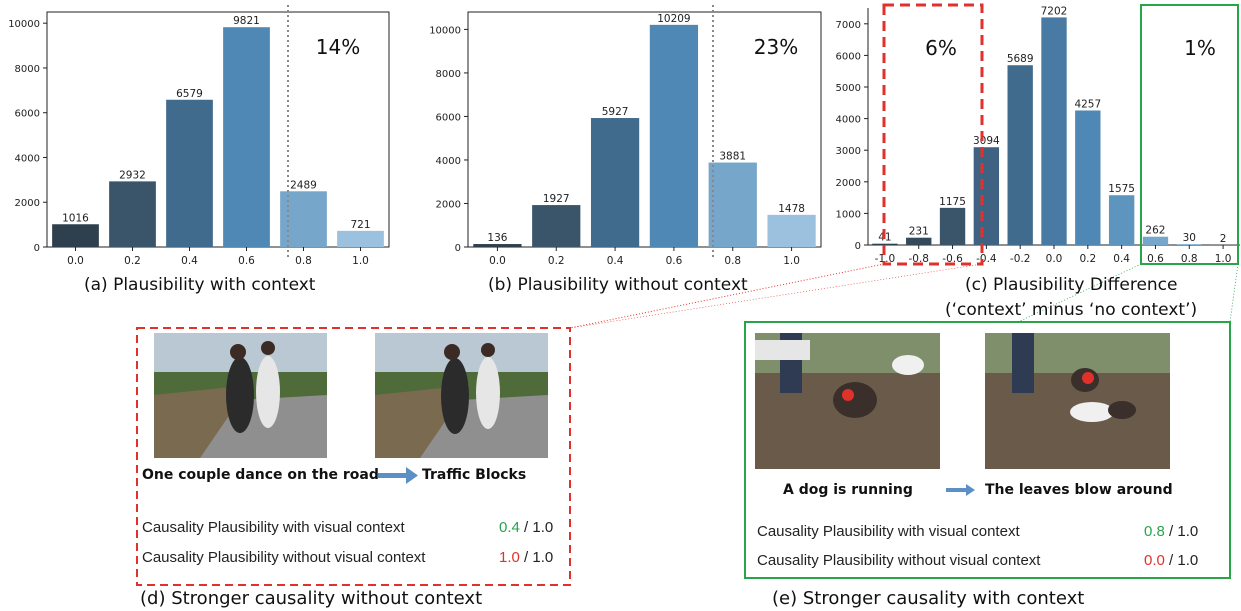 The width and height of the screenshot is (1241, 611). I want to click on chart-2-value-label: 2, so click(1223, 239).